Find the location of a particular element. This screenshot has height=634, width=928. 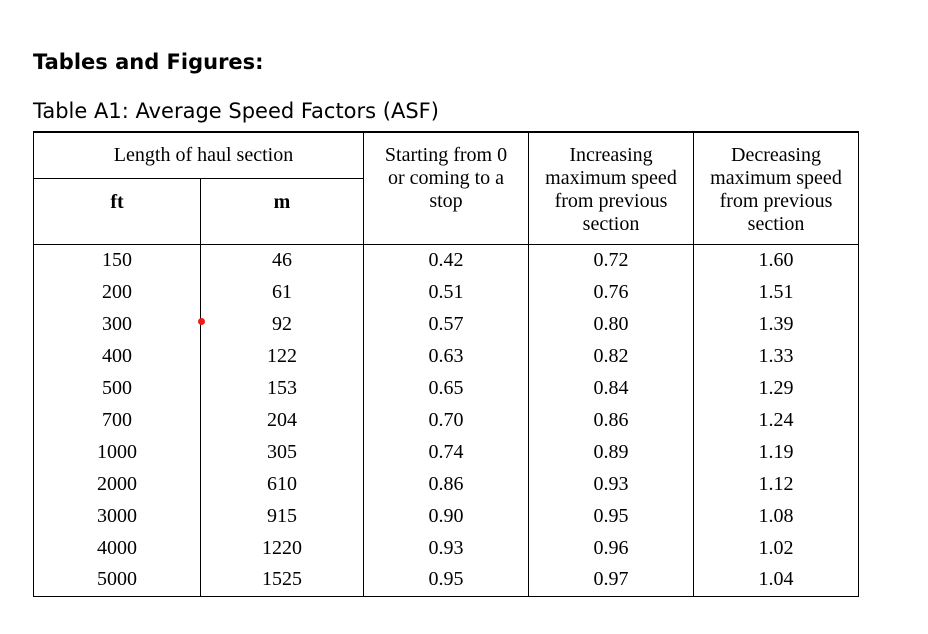

cell-m: 92 is located at coordinates (282, 324).